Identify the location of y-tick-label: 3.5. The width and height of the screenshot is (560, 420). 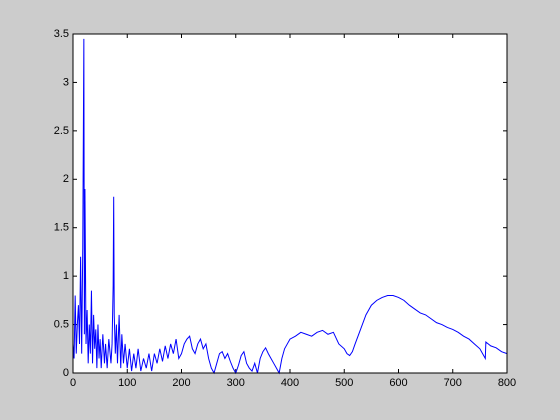
(61, 34).